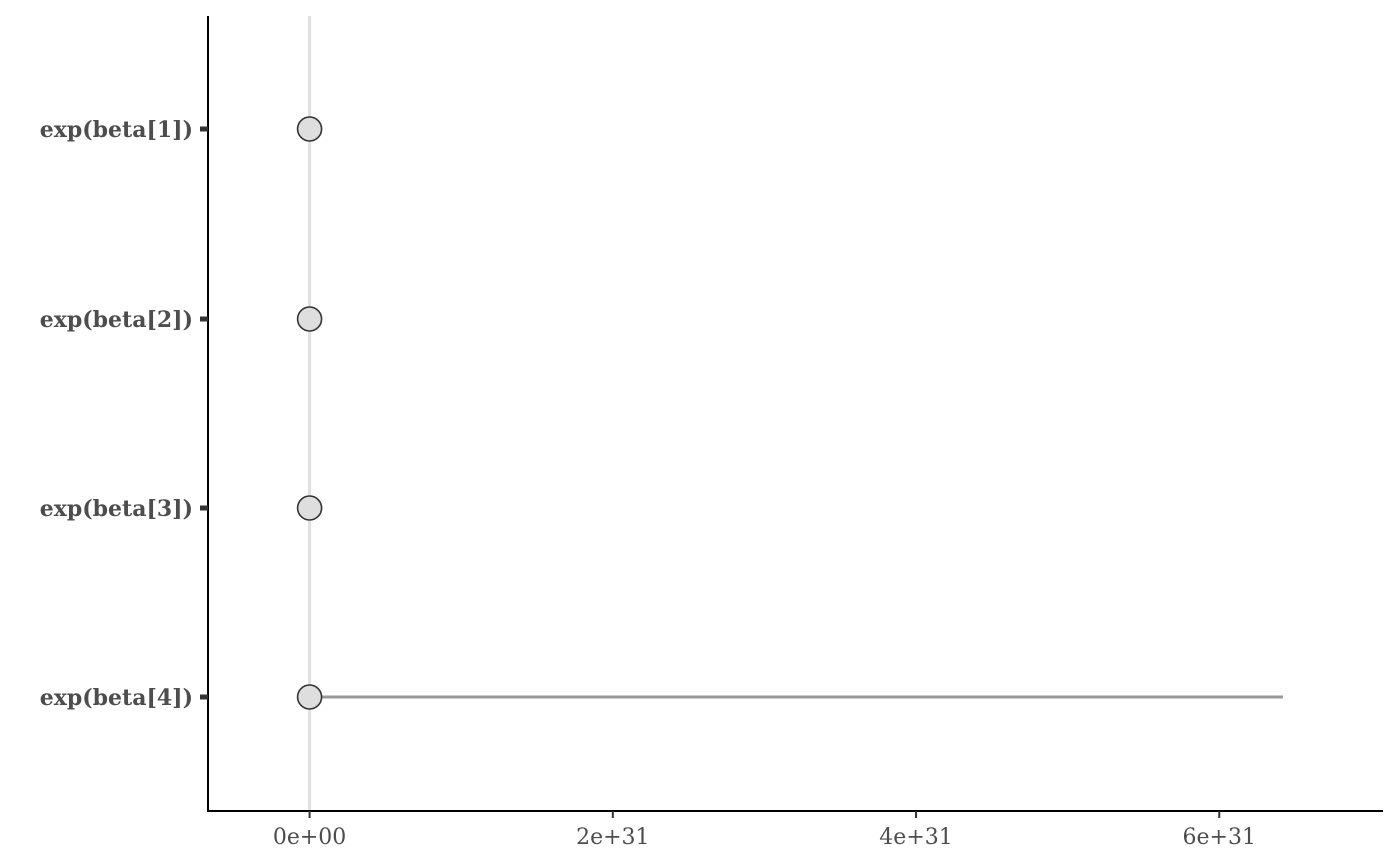  I want to click on x-tick-label: 0e+00, so click(309, 837).